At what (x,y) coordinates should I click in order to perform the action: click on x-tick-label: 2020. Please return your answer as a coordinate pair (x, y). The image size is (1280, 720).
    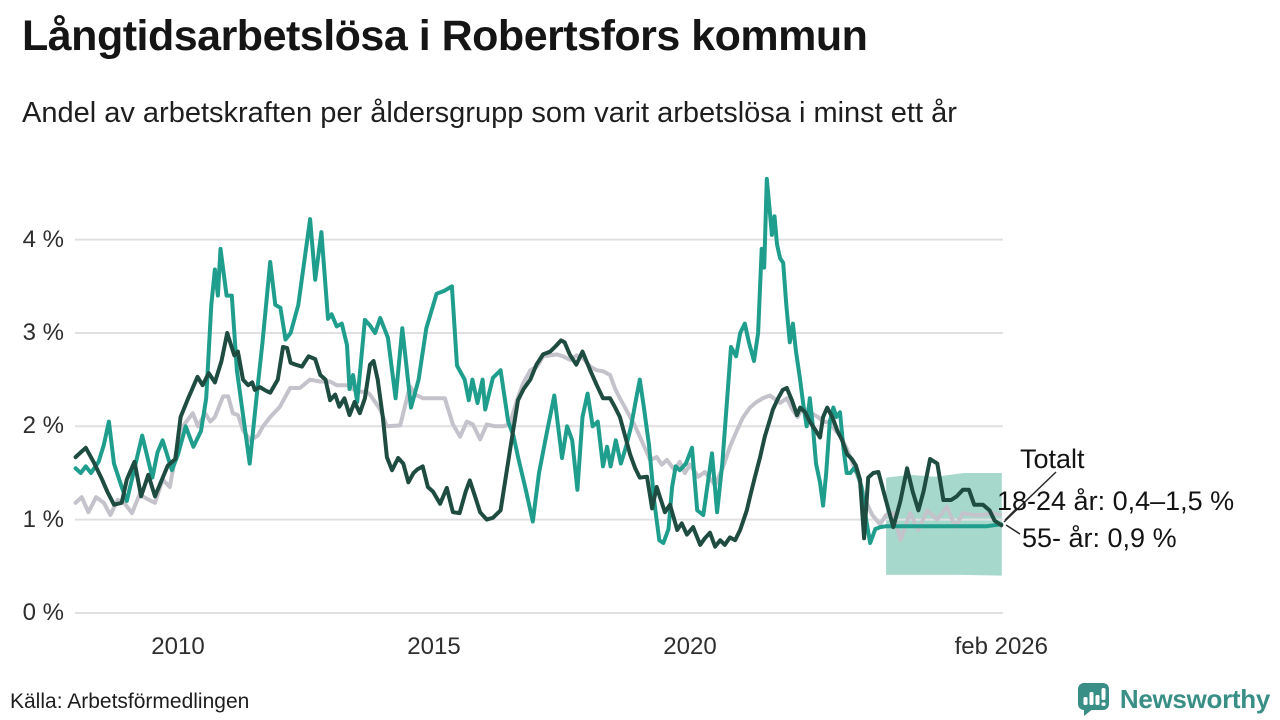
    Looking at the image, I should click on (690, 646).